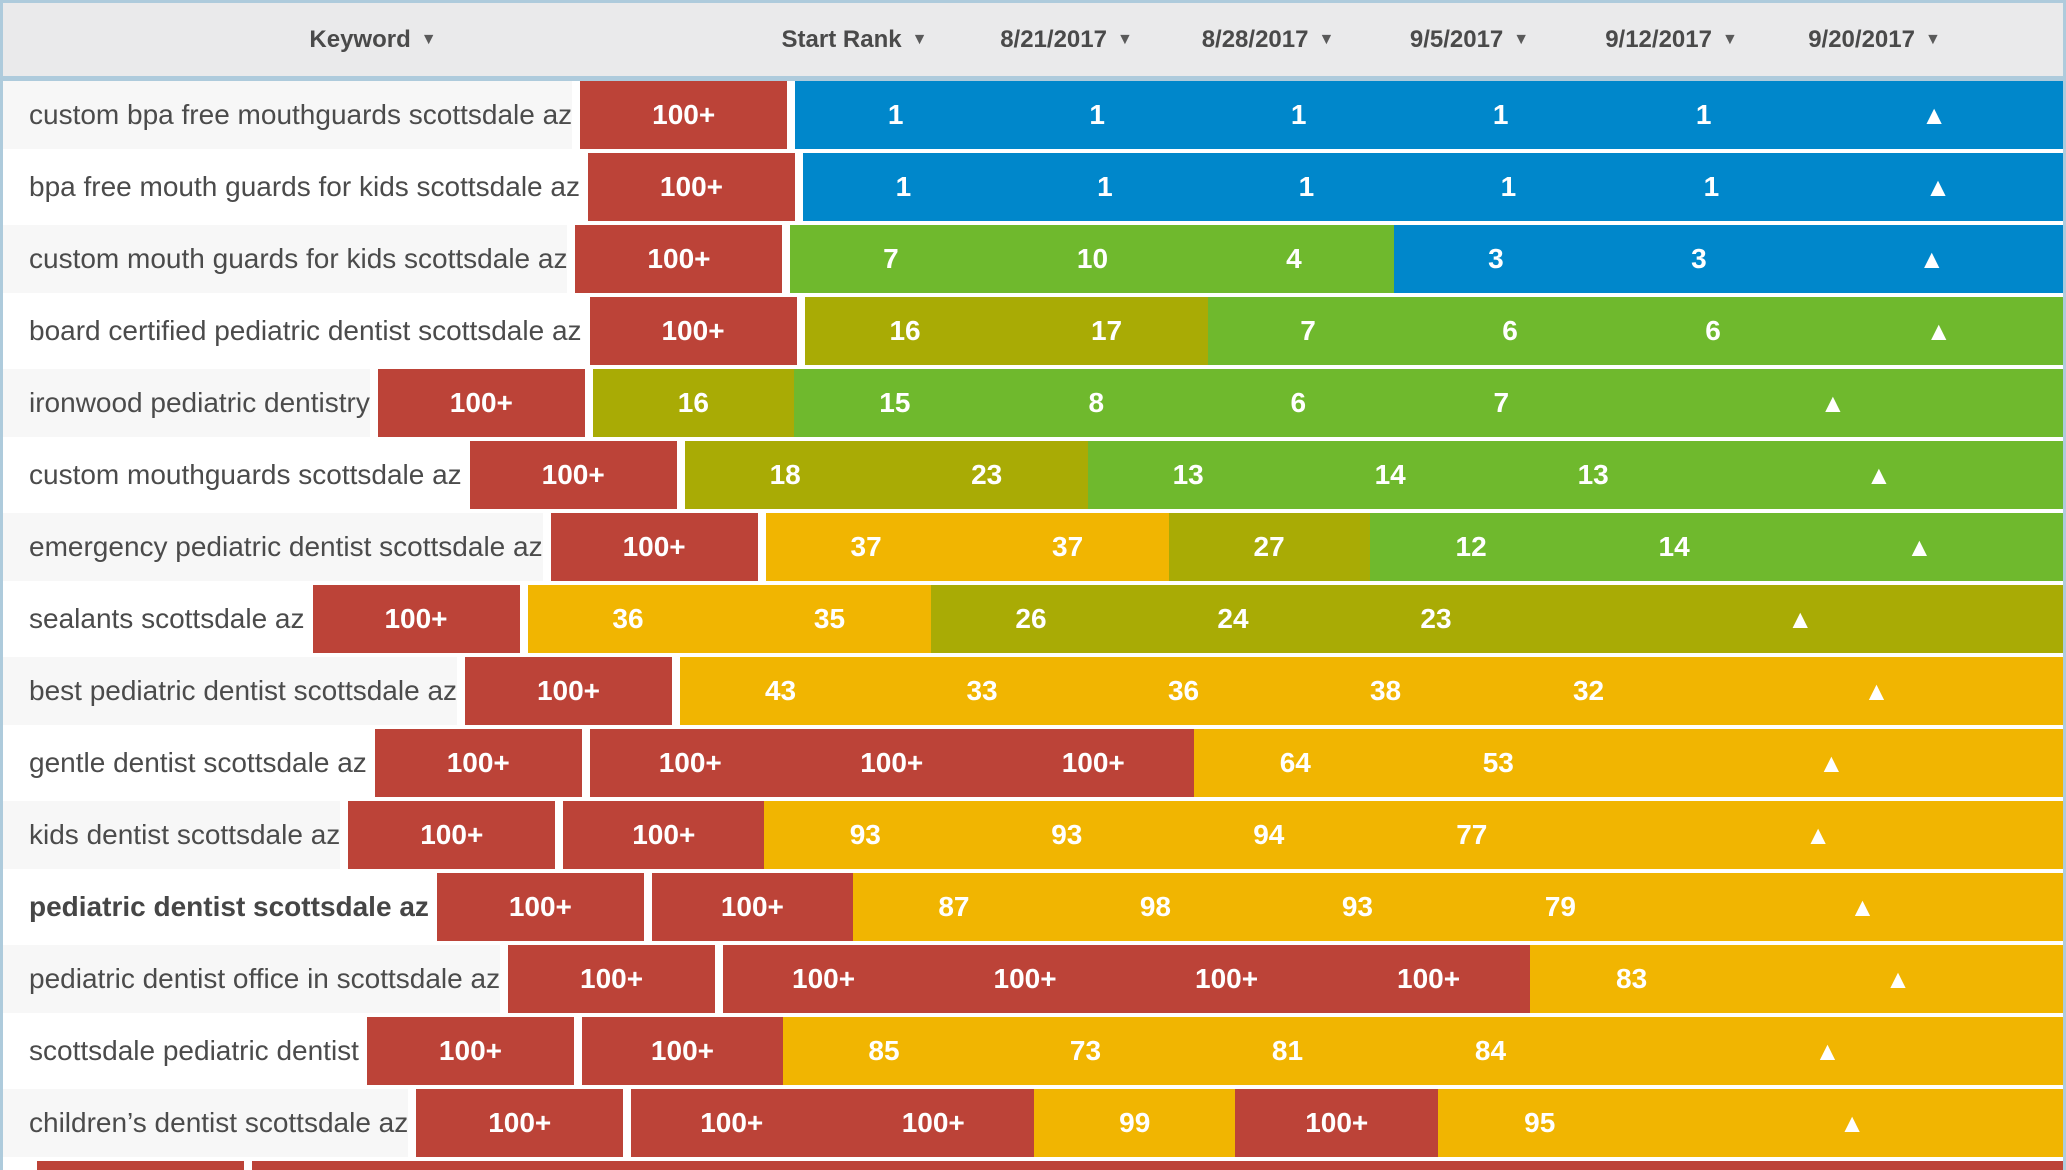 This screenshot has width=2066, height=1170. Describe the element at coordinates (140, 1165) in the screenshot. I see `start-rank-cell` at that location.